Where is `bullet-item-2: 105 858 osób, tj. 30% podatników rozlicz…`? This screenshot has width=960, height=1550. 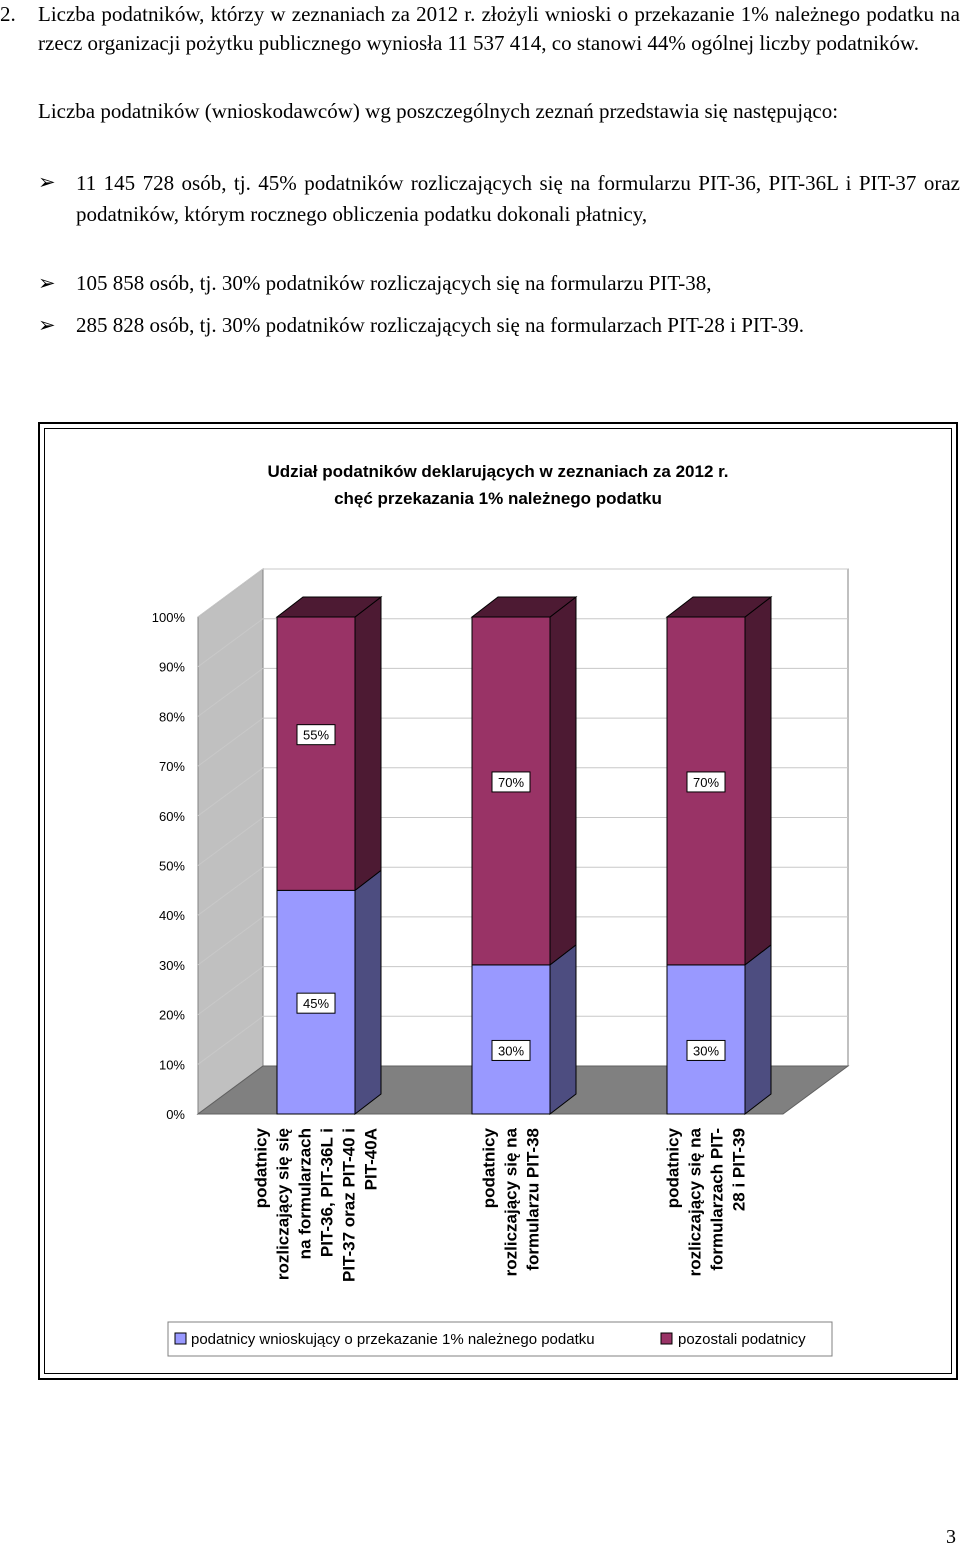 bullet-item-2: 105 858 osób, tj. 30% podatników rozlicz… is located at coordinates (394, 283).